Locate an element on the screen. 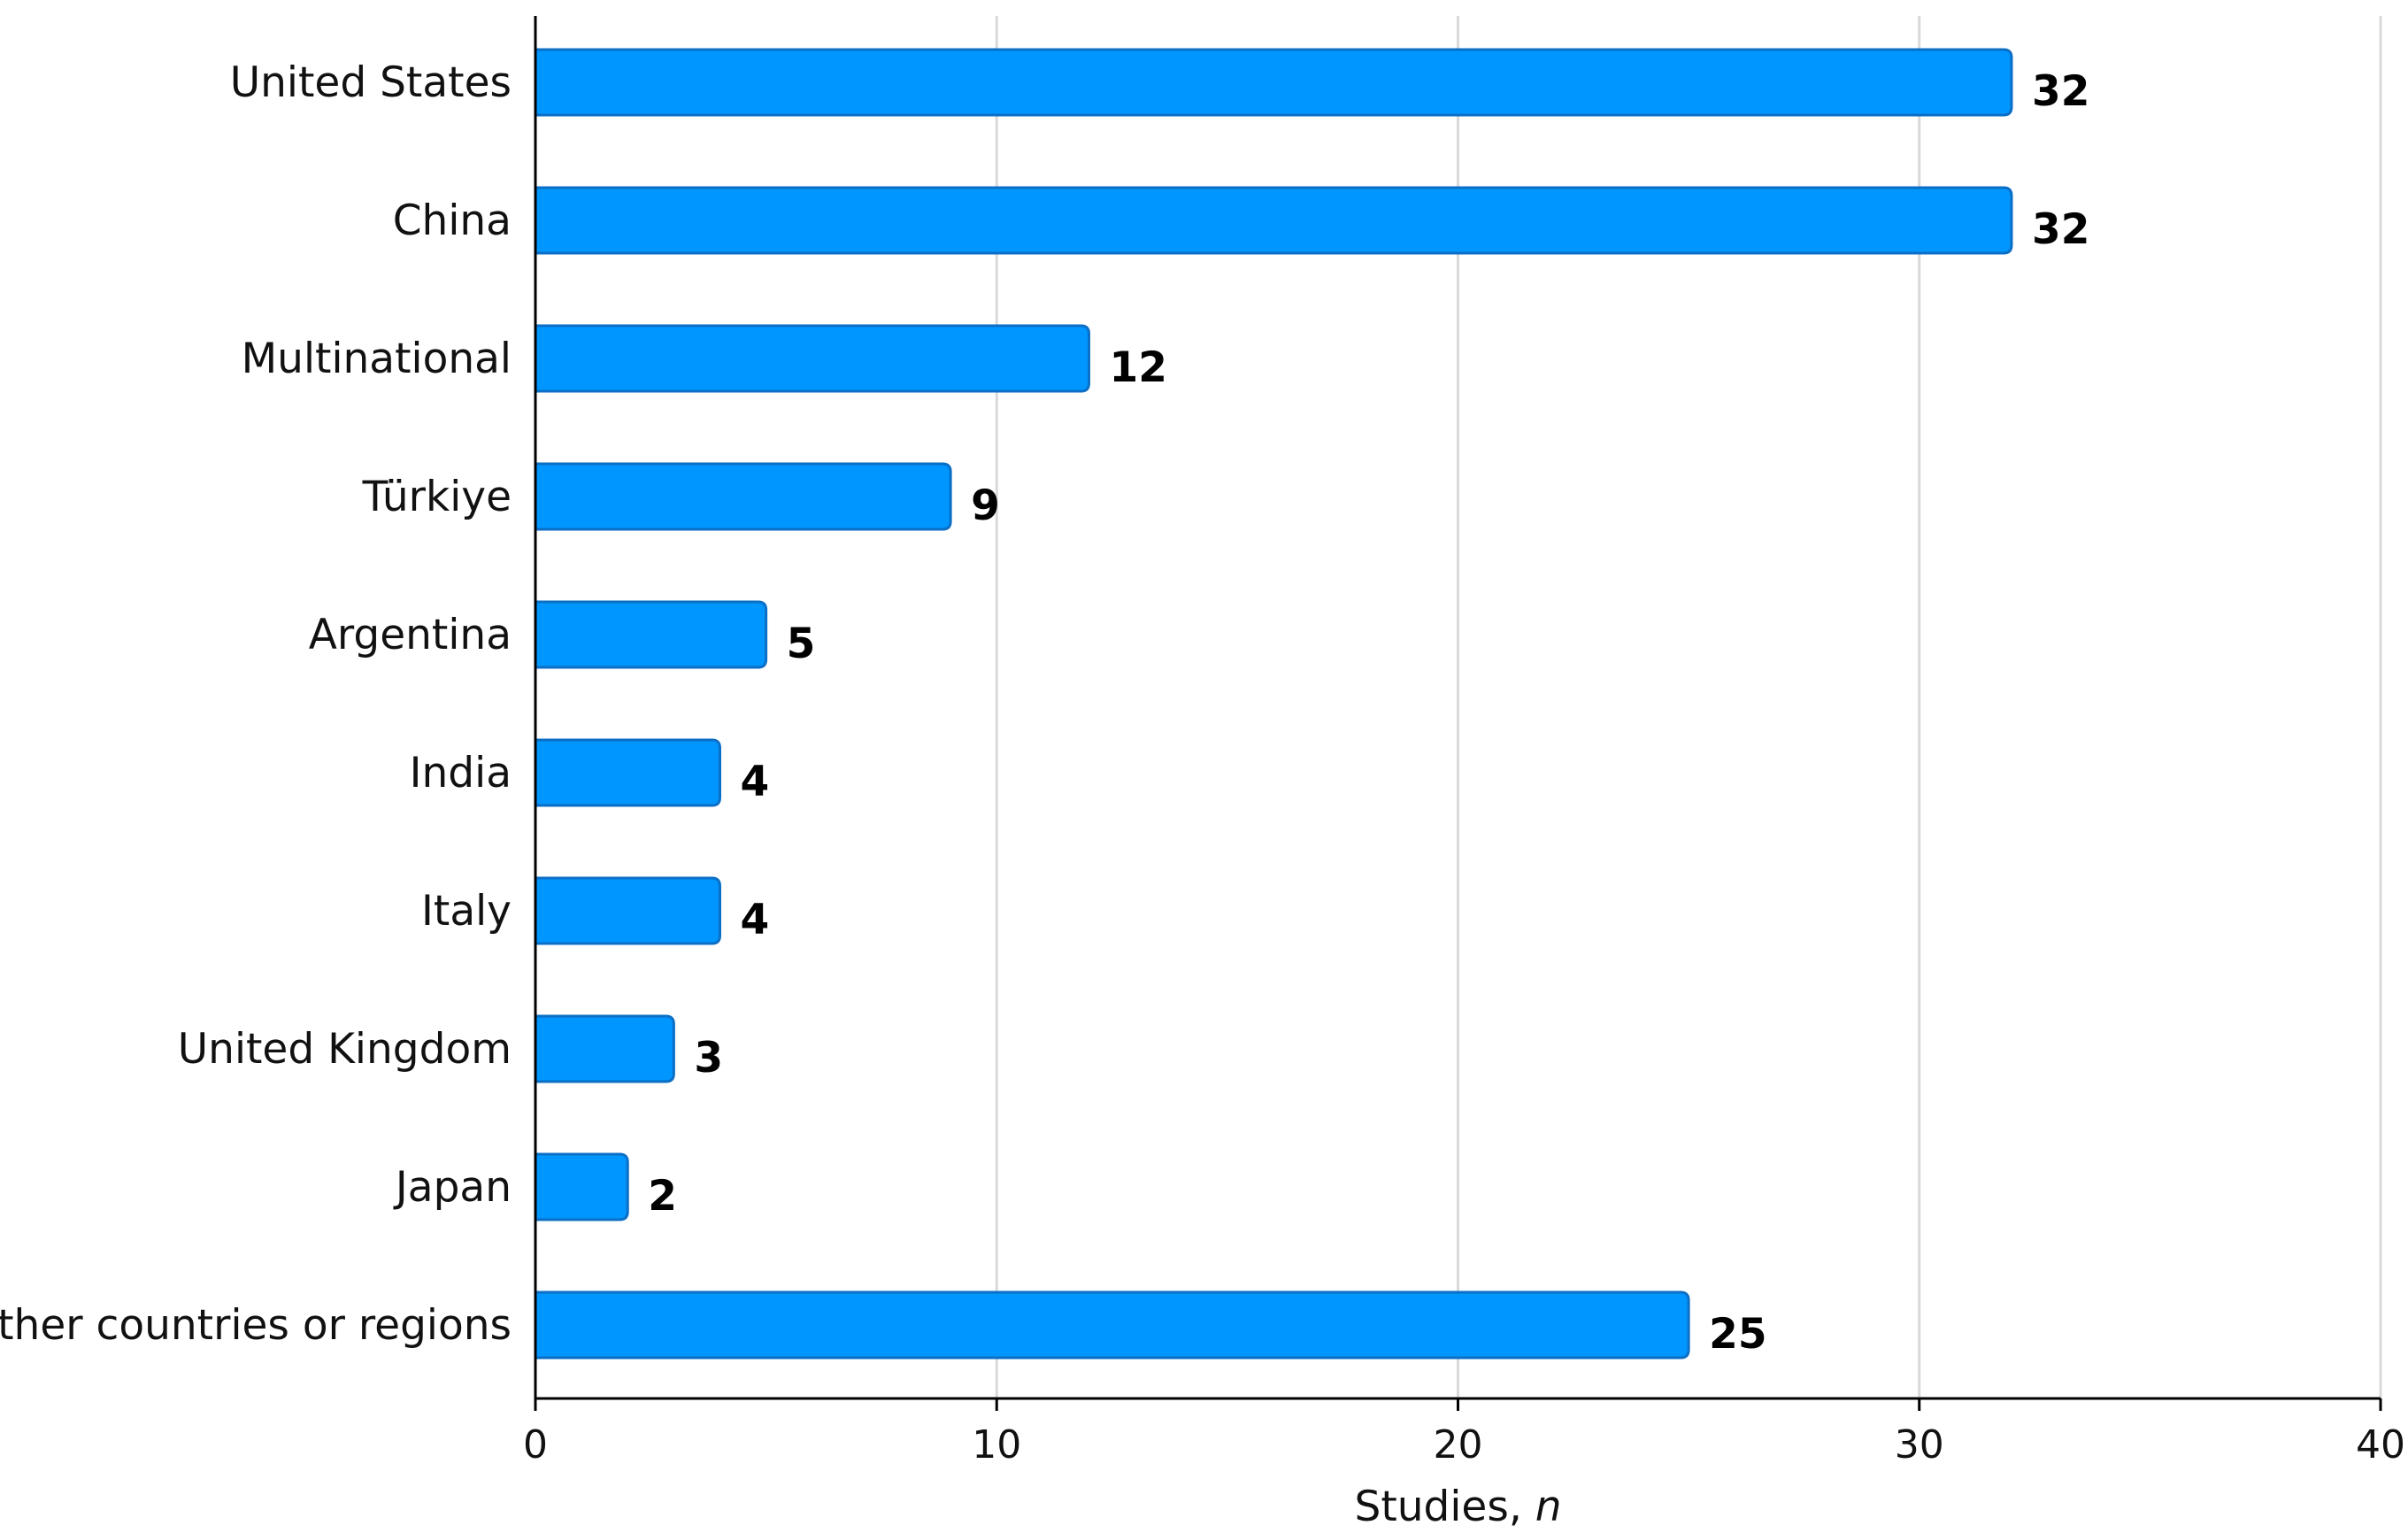  bar-united-kingdom is located at coordinates (604, 1048).